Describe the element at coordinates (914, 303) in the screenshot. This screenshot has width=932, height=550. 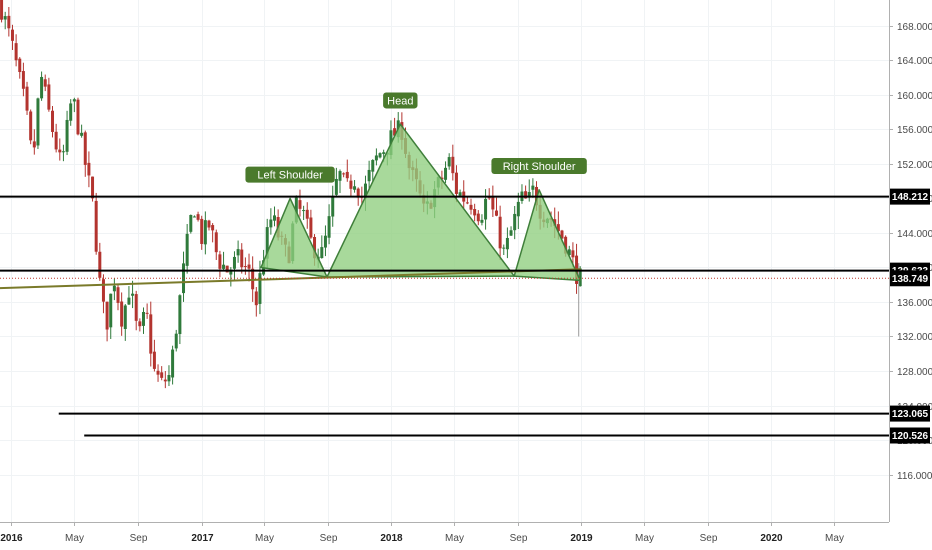
I see `y-tick-label: 136.000` at that location.